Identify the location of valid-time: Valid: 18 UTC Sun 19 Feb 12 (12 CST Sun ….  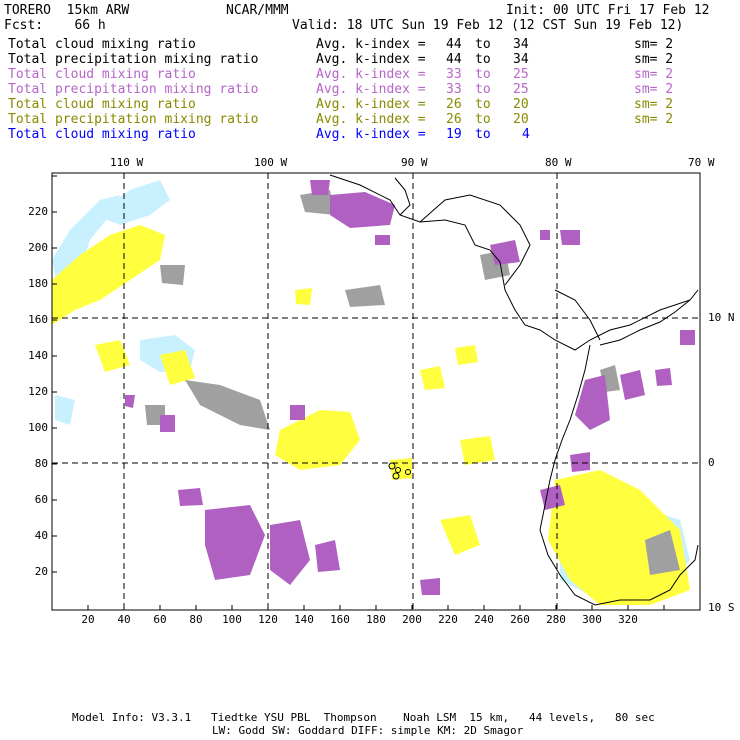
(488, 25).